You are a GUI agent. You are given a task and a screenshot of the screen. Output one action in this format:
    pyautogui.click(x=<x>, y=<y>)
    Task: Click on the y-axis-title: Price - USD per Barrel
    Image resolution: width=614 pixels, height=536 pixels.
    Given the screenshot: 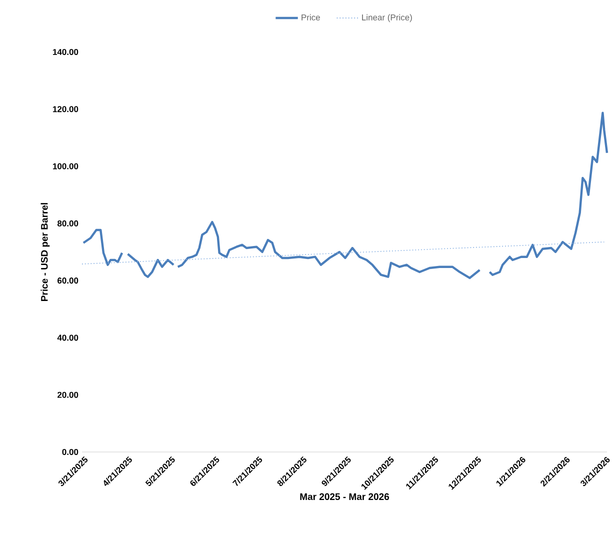 What is the action you would take?
    pyautogui.click(x=45, y=252)
    